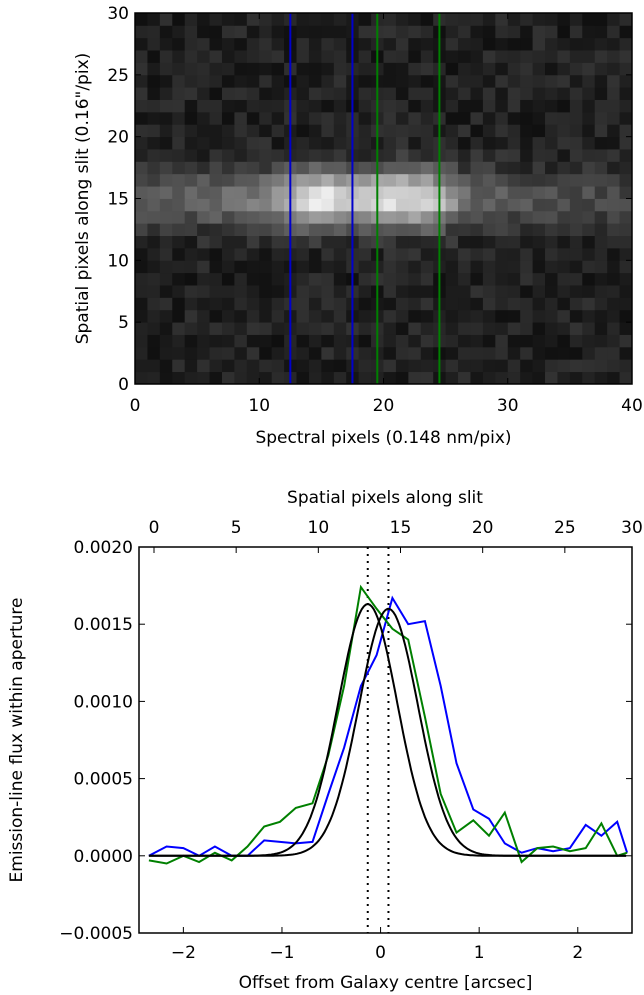 This screenshot has height=995, width=644. I want to click on x-tick-label: 0, so click(135, 406).